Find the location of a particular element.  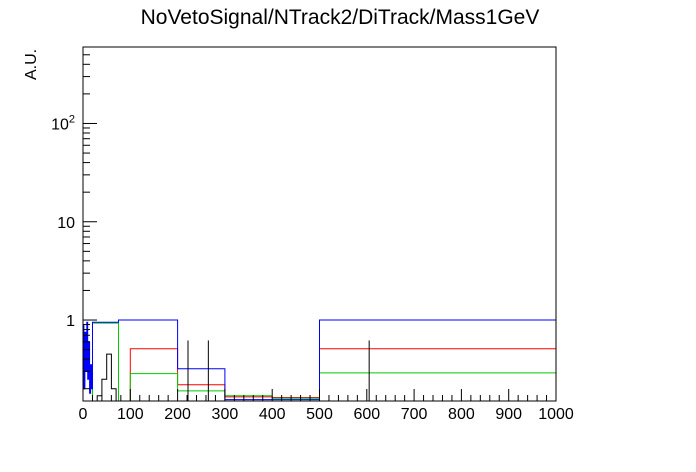

x-tick-label: 700 is located at coordinates (414, 414).